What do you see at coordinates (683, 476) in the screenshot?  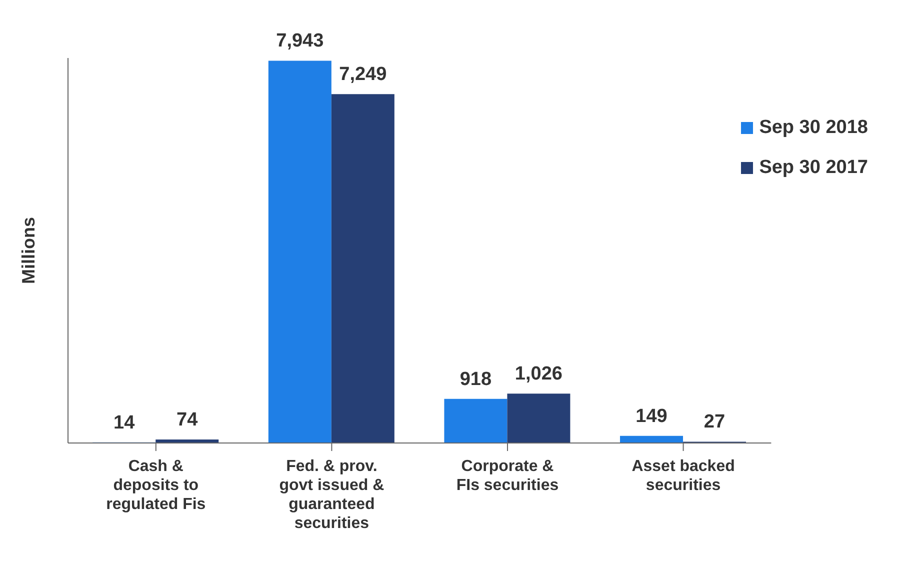 I see `x-tick-label: Asset backed securities` at bounding box center [683, 476].